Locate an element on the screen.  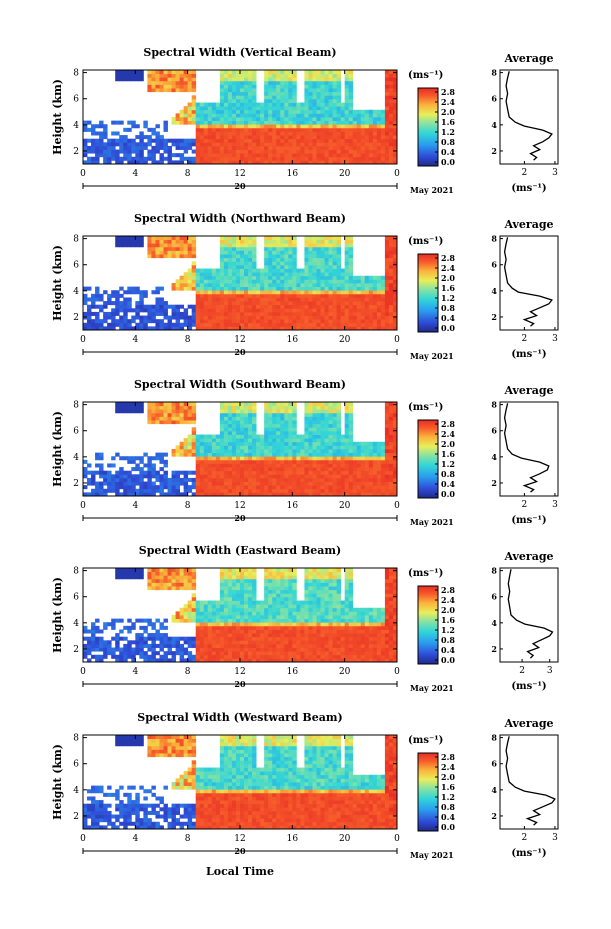
y-tick-label: 4 is located at coordinates (76, 126).